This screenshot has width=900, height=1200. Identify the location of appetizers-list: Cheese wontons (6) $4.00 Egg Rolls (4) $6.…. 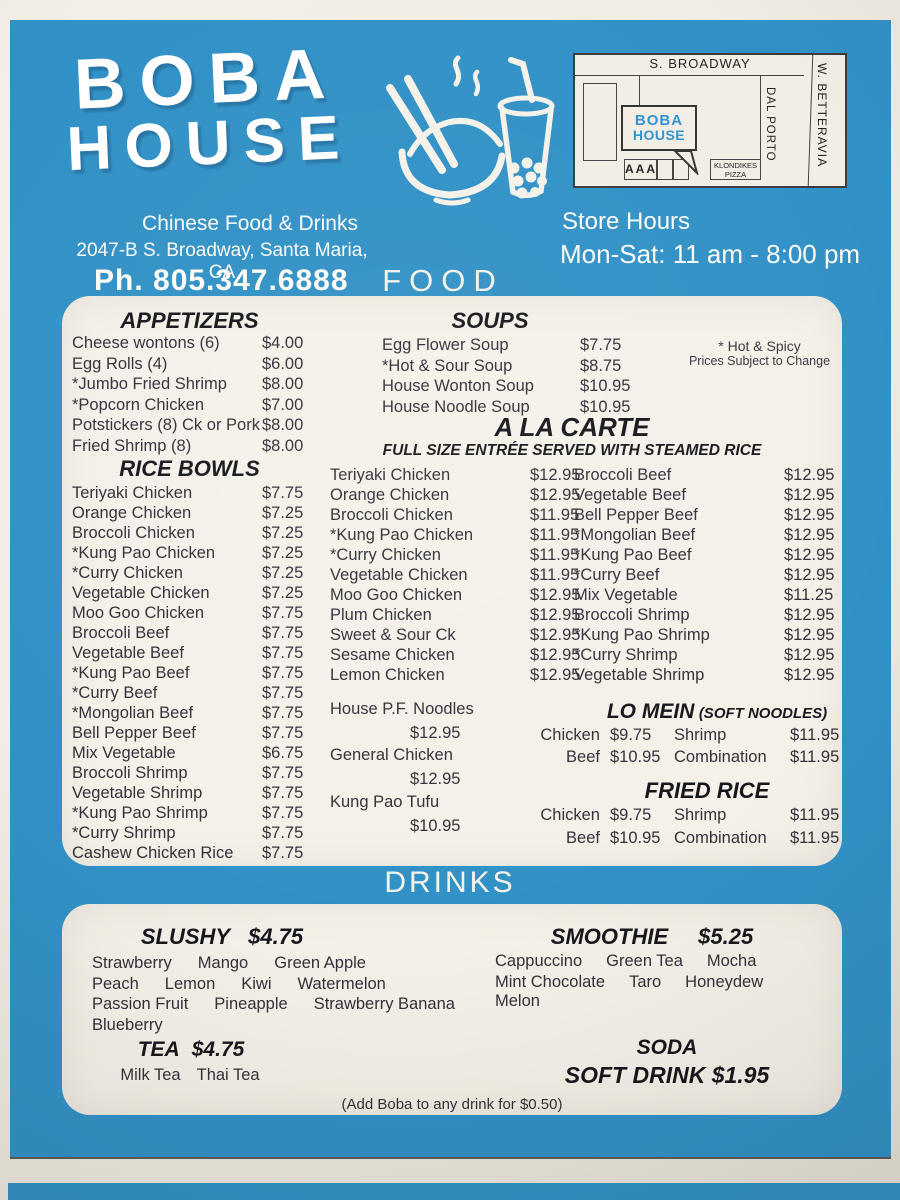
(196, 395).